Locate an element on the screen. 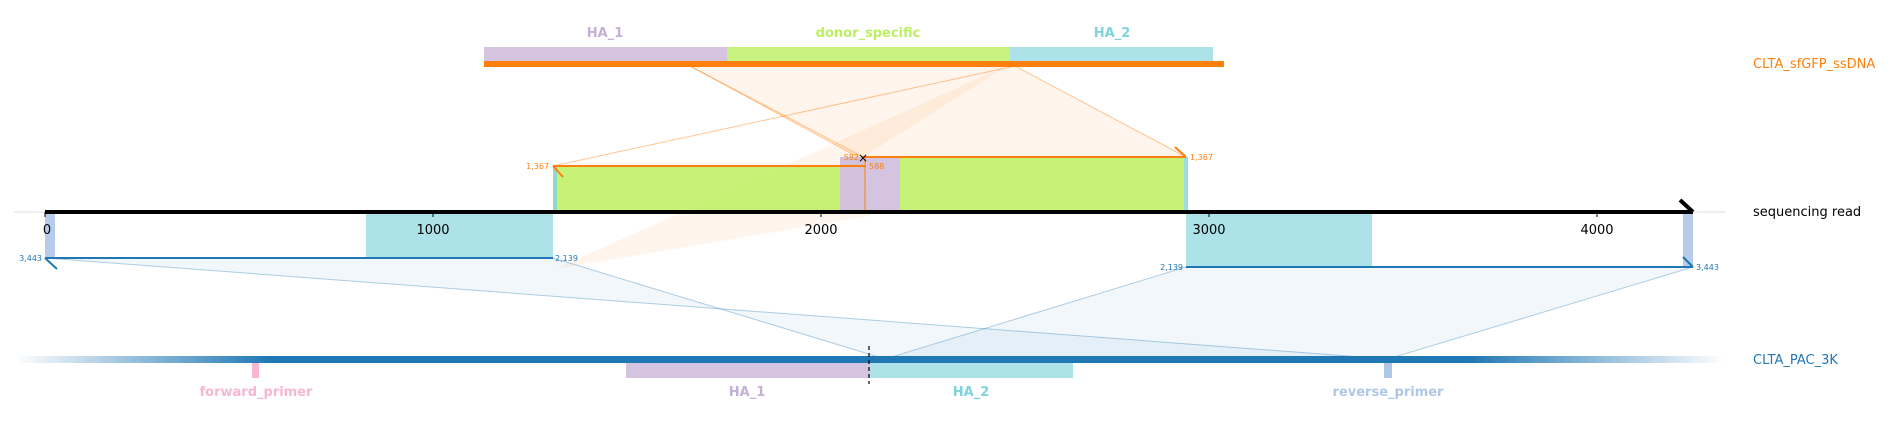  ref-ha2-bar is located at coordinates (971, 370).